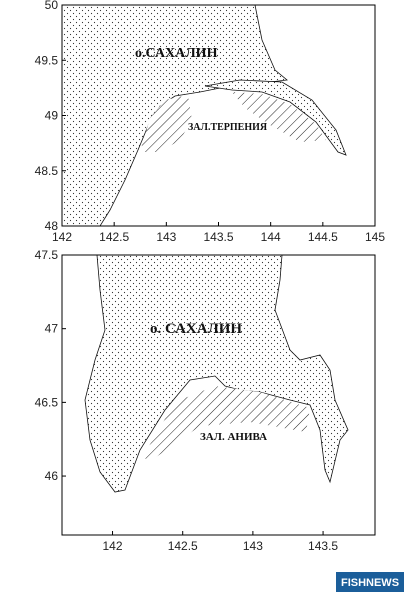  What do you see at coordinates (47, 255) in the screenshot?
I see `y-tick-label: 47.5` at bounding box center [47, 255].